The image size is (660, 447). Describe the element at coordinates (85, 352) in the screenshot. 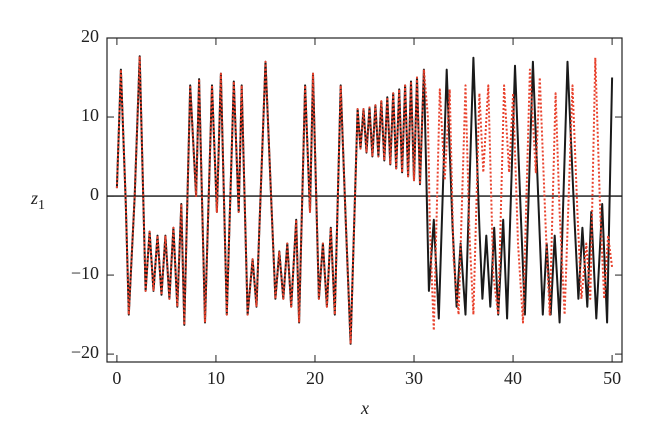

I see `y-tick-label: −20` at that location.